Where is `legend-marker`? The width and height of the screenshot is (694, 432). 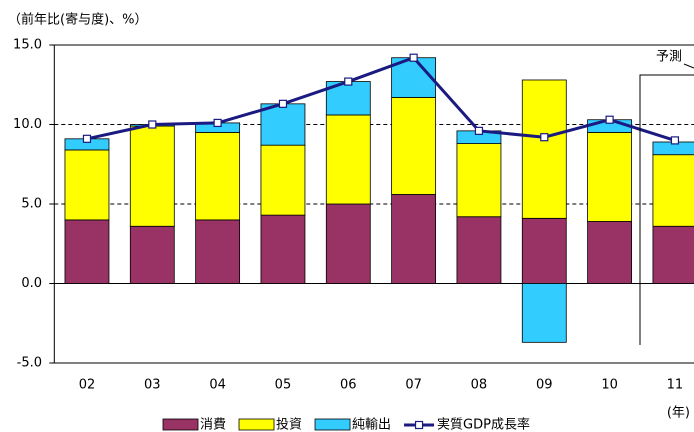
legend-marker is located at coordinates (419, 425).